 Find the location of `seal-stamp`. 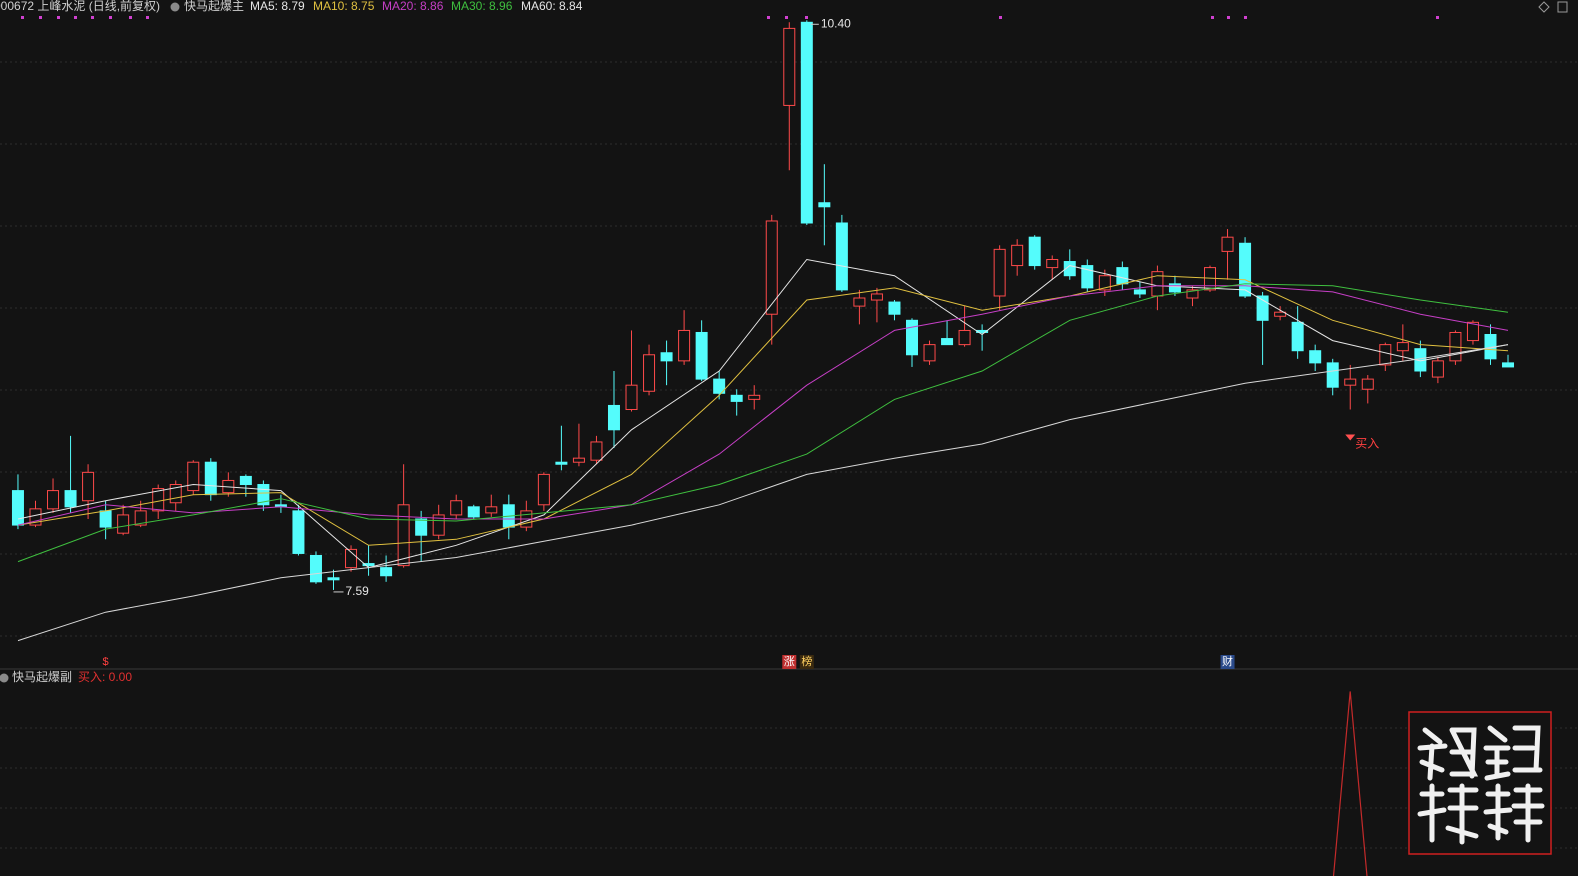

seal-stamp is located at coordinates (1480, 783).